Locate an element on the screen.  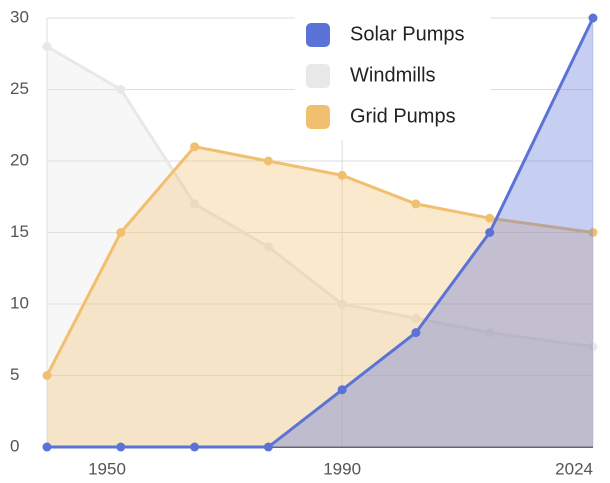
x-tick-label: 1950 is located at coordinates (107, 468).